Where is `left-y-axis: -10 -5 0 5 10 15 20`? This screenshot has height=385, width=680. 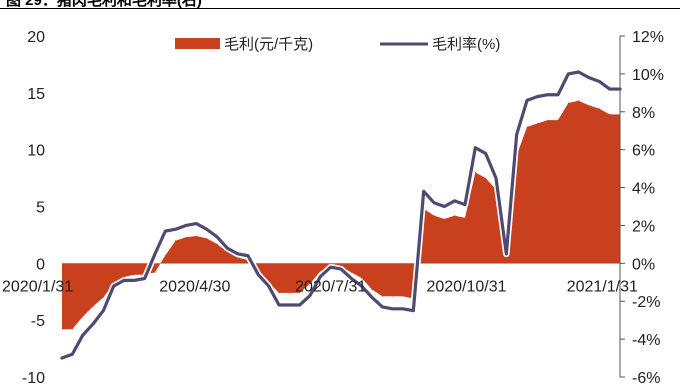
left-y-axis: -10 -5 0 5 10 15 20 is located at coordinates (33, 207).